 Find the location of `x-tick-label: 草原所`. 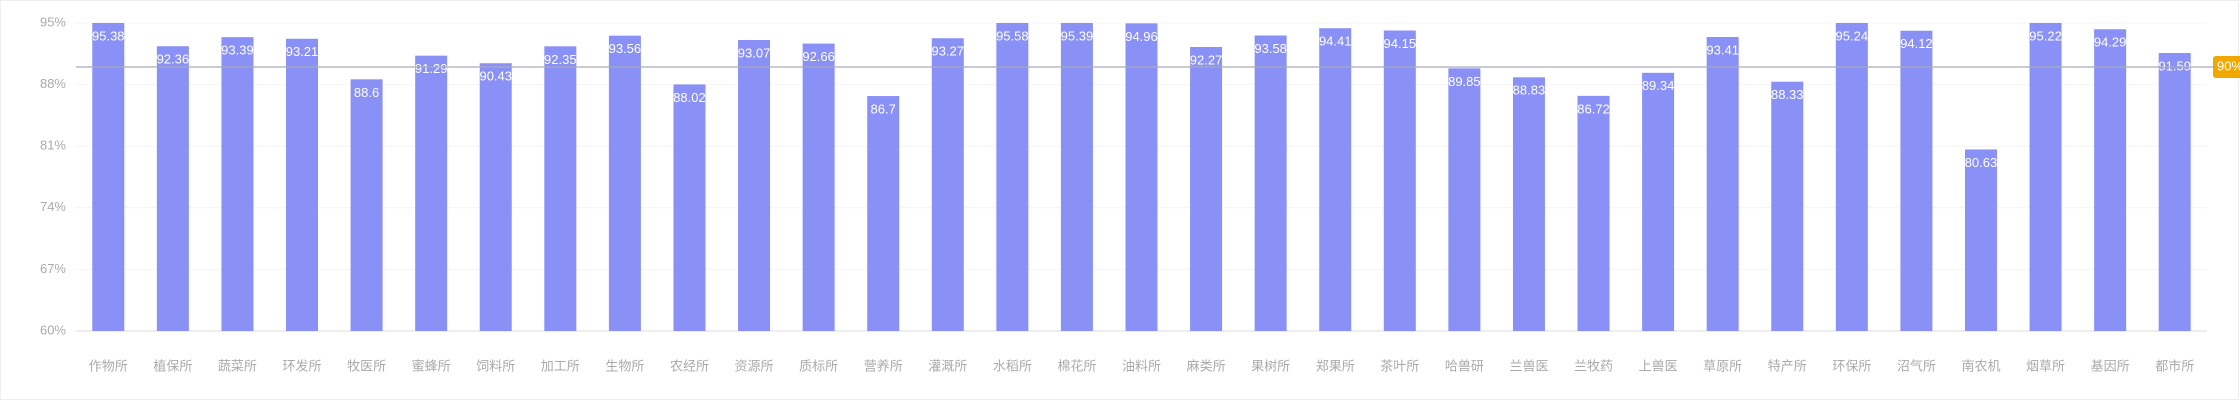

x-tick-label: 草原所 is located at coordinates (1722, 365).